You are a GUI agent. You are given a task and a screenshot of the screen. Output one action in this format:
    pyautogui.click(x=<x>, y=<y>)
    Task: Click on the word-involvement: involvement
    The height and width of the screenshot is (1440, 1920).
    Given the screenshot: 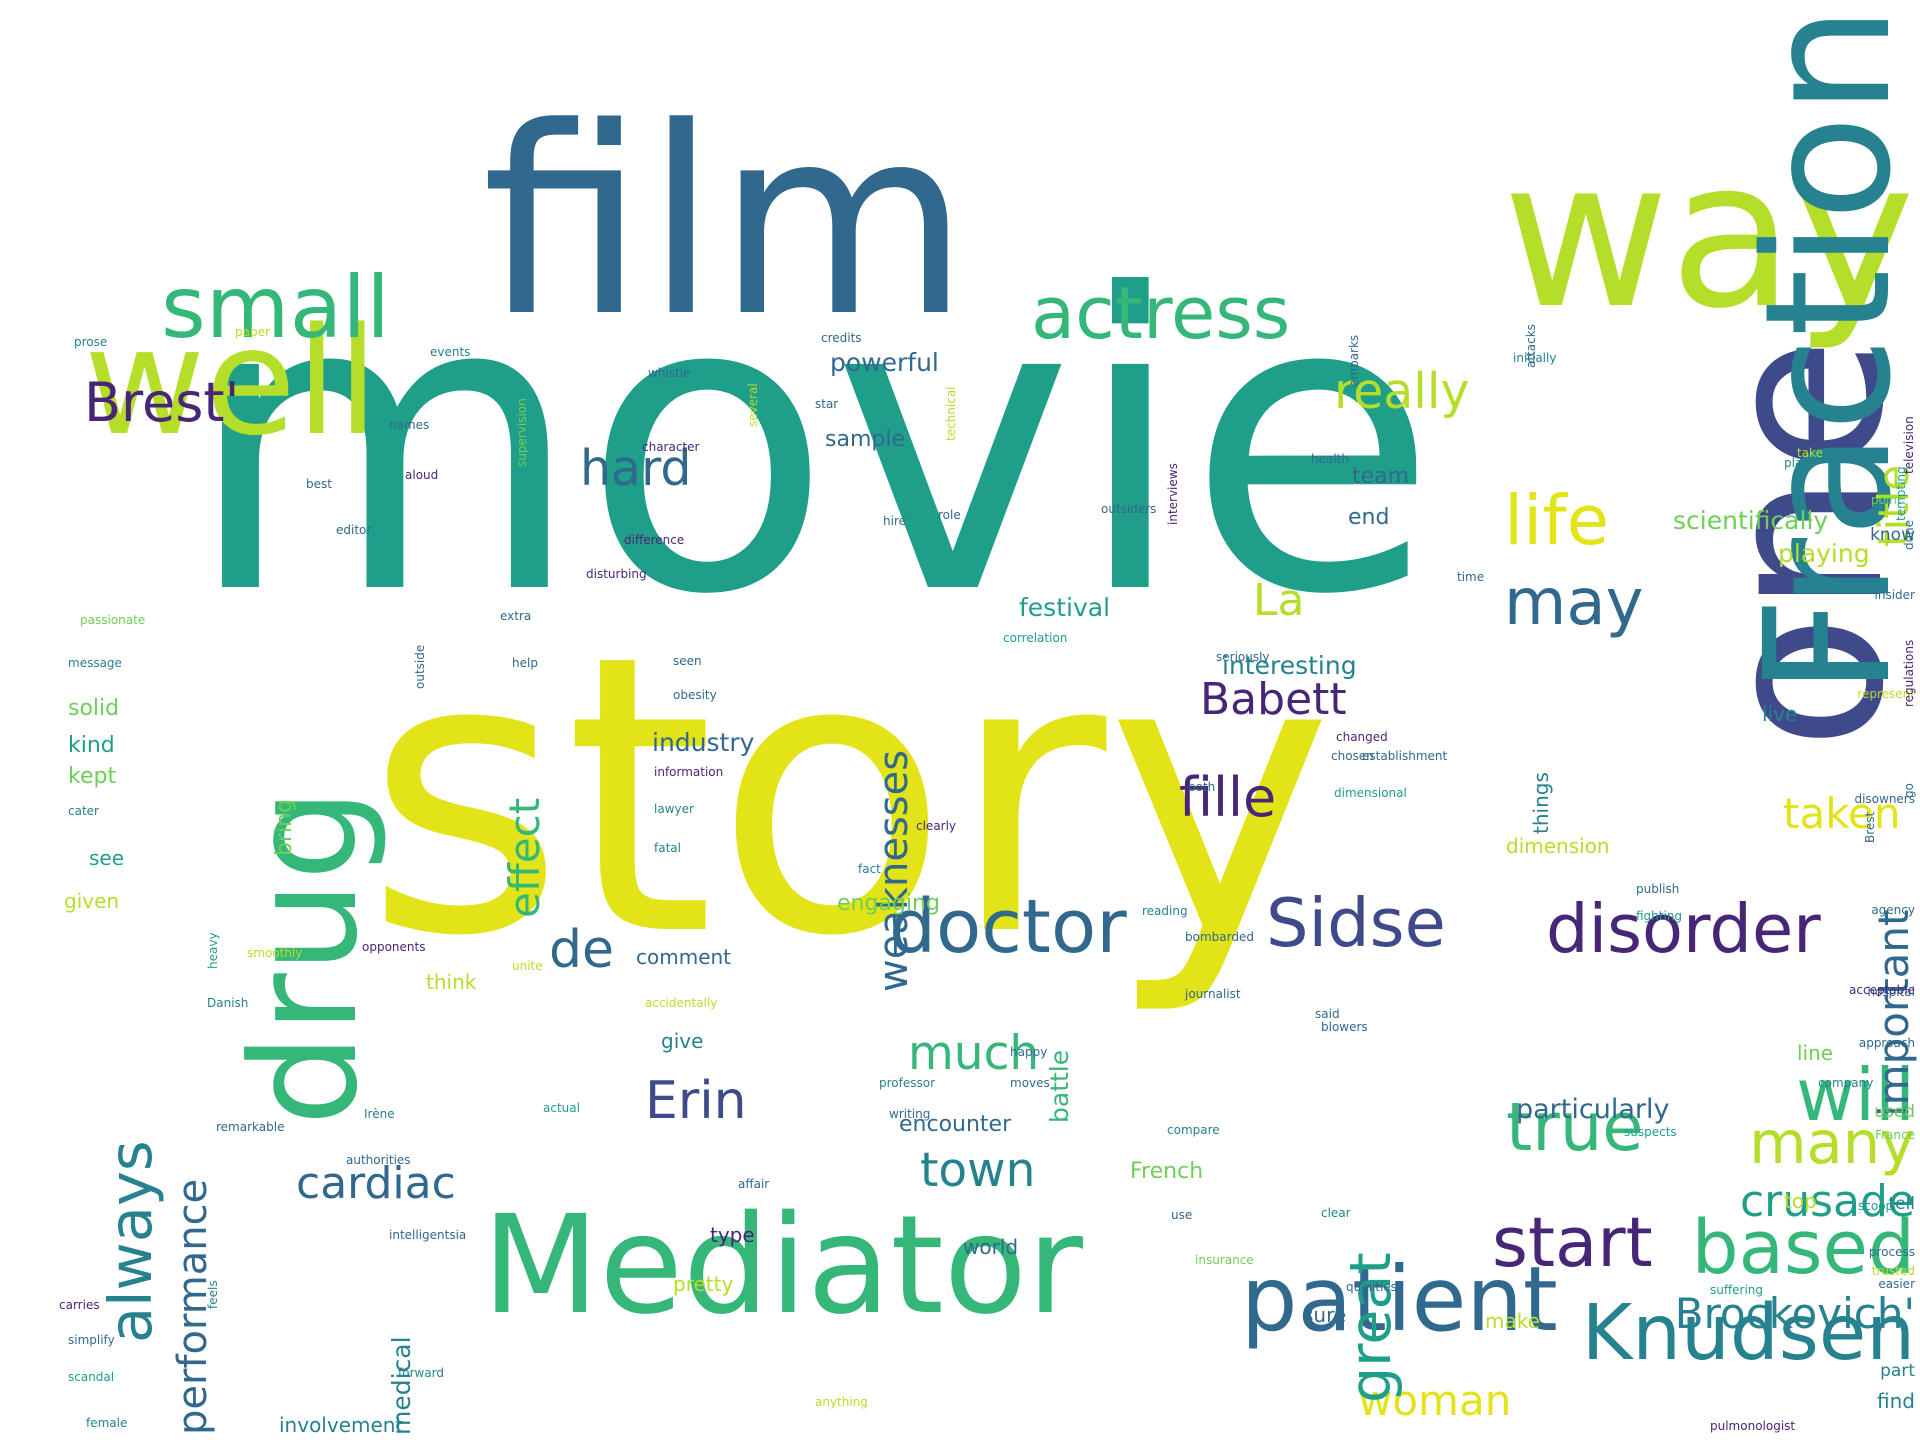 What is the action you would take?
    pyautogui.click(x=341, y=1425)
    